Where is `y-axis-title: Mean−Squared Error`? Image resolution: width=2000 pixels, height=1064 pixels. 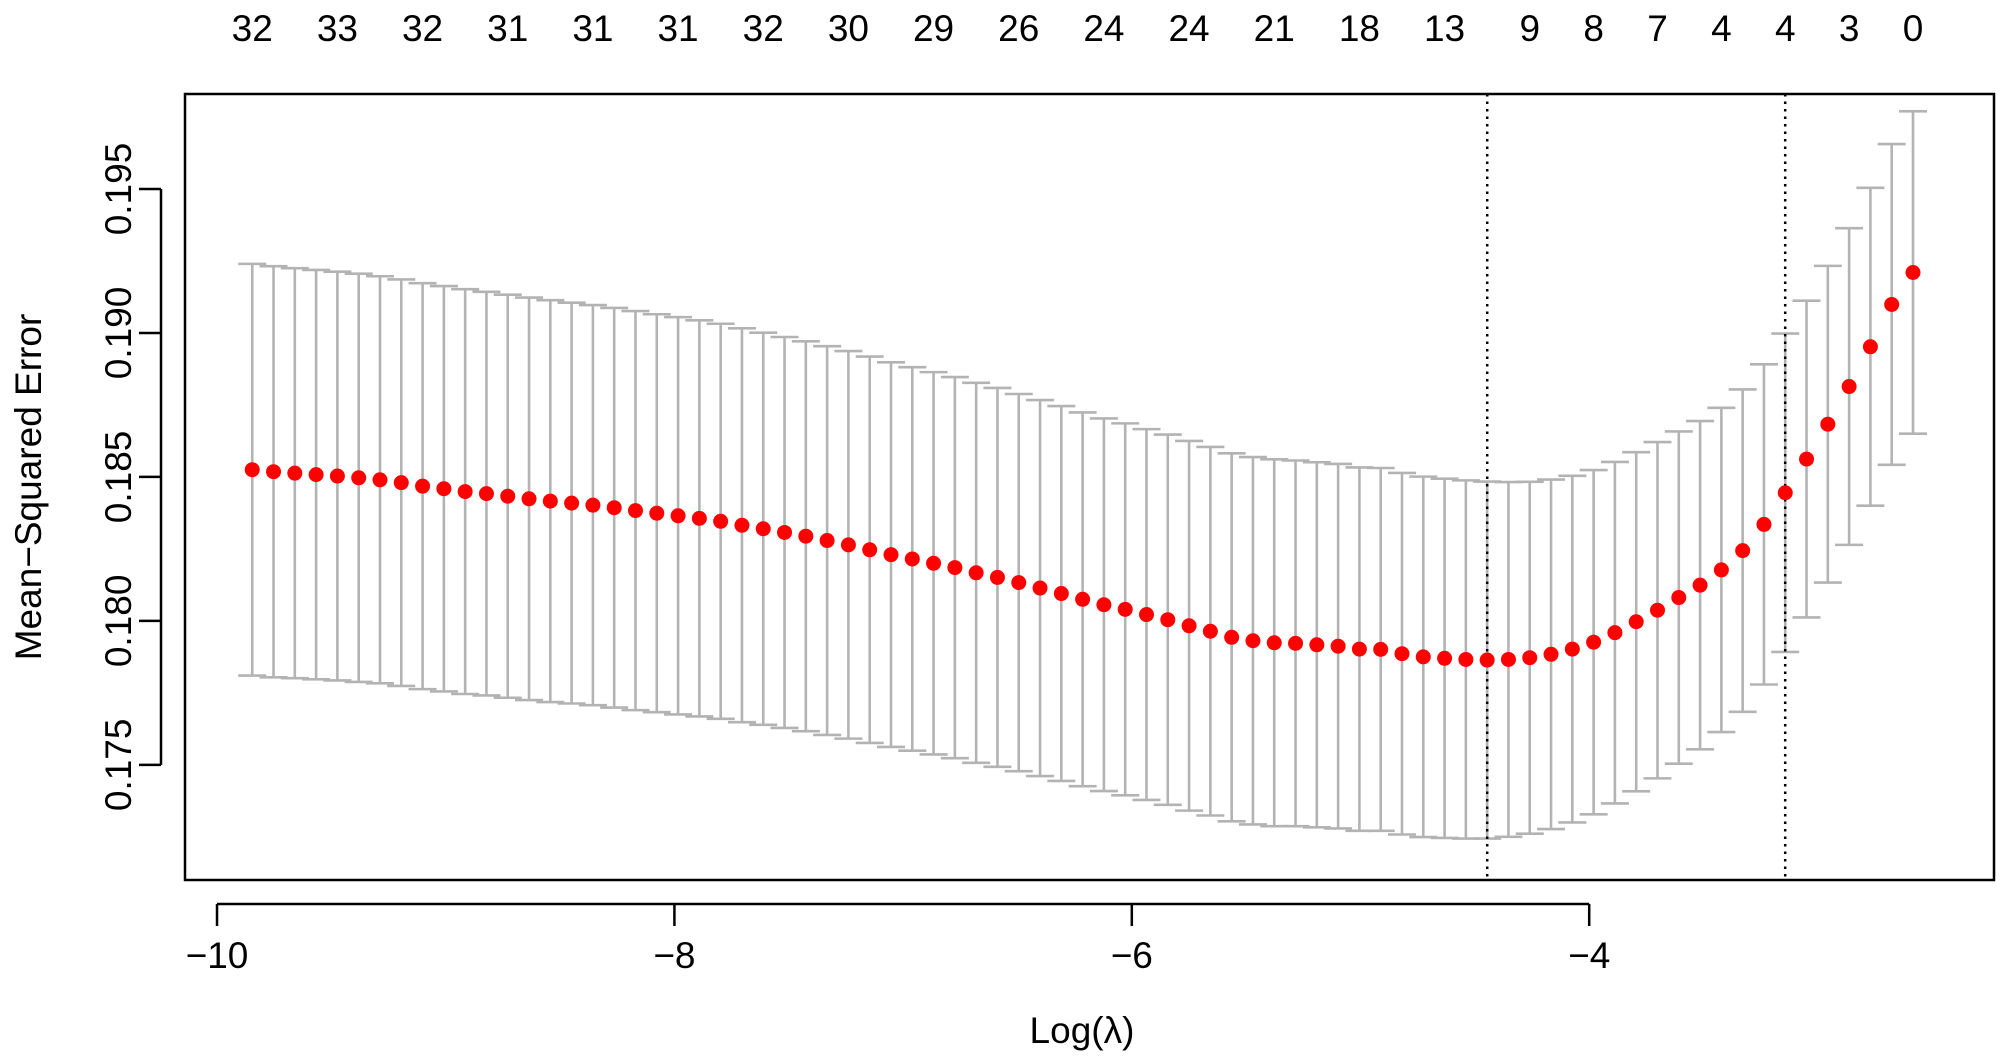
y-axis-title: Mean−Squared Error is located at coordinates (28, 487).